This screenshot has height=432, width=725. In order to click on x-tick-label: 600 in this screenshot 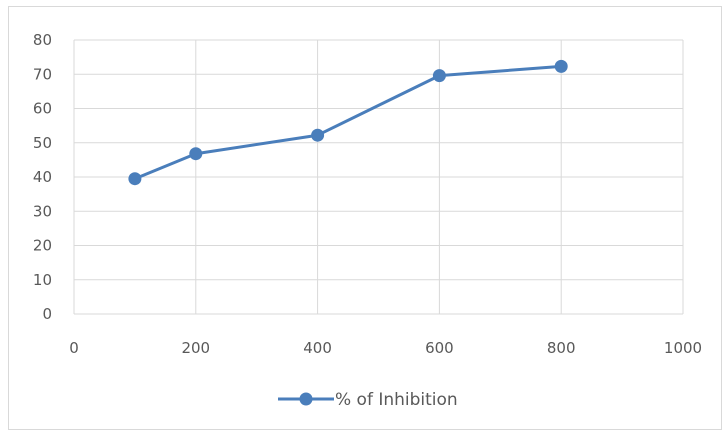, I will do `click(439, 348)`.